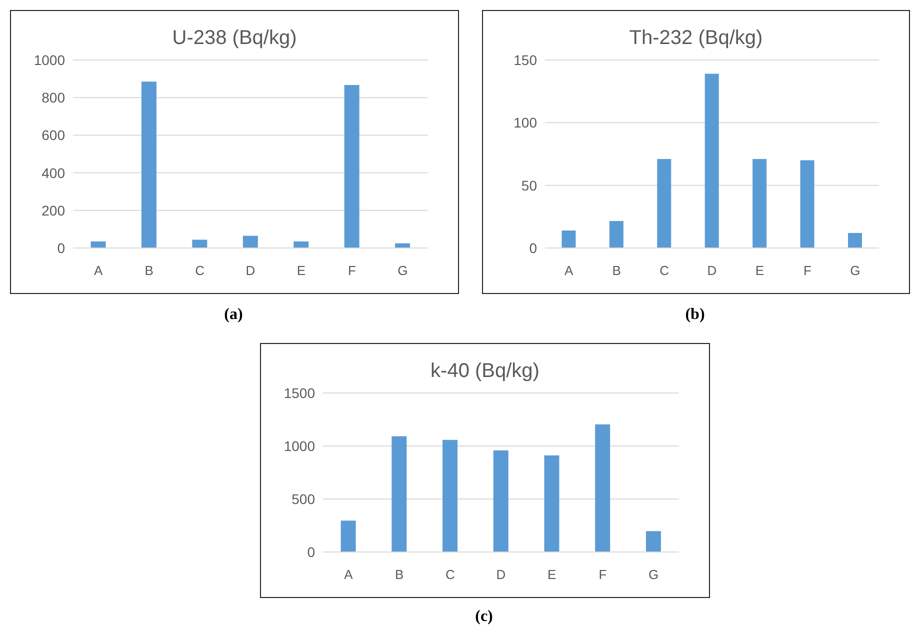 Image resolution: width=920 pixels, height=632 pixels. What do you see at coordinates (696, 38) in the screenshot?
I see `chart-title: Th-232 (Bq/kg)` at bounding box center [696, 38].